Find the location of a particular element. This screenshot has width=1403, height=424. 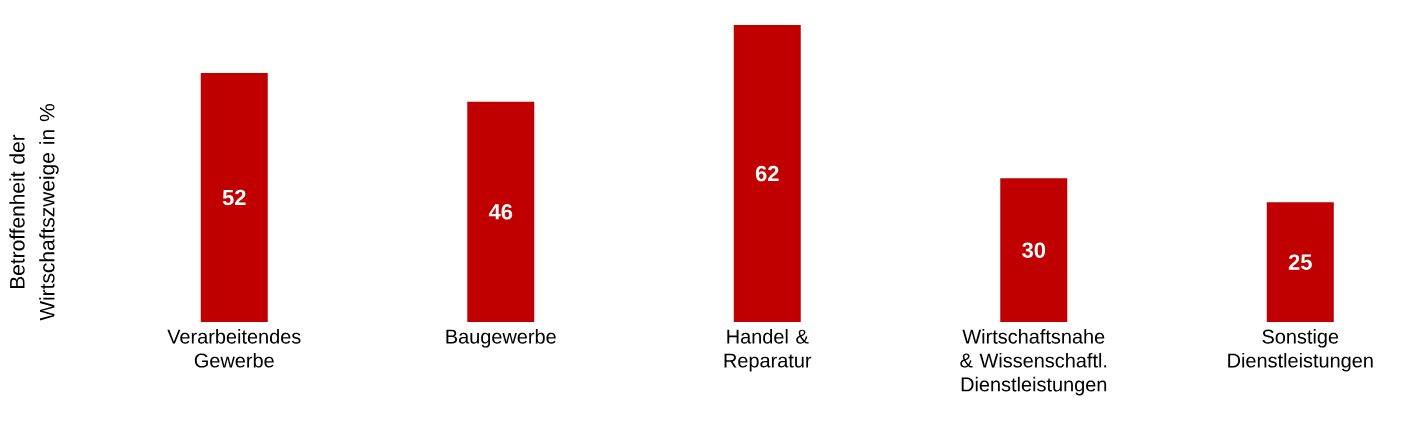

x-tick-label: Baugewerbe is located at coordinates (501, 338).